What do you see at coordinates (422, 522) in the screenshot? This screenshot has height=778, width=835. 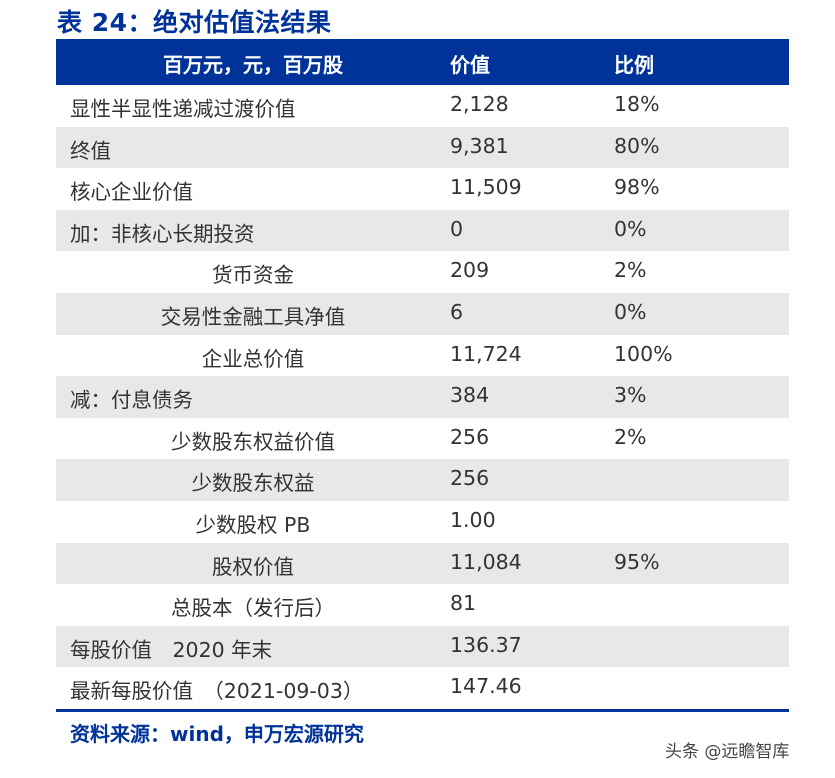 I see `table-row: 少数股权 PB 1.00` at bounding box center [422, 522].